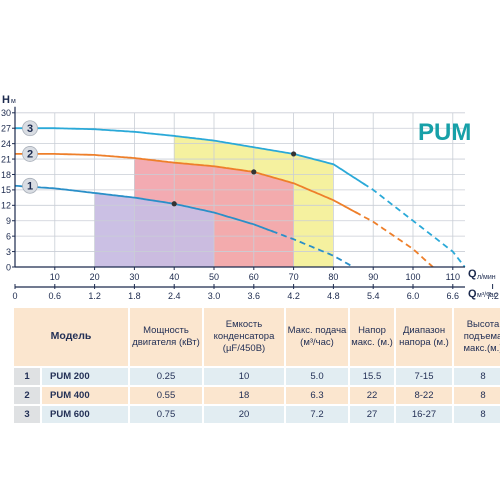 Image resolution: width=500 pixels, height=500 pixels. What do you see at coordinates (372, 376) in the screenshot?
I see `head-cell: 15.5` at bounding box center [372, 376].